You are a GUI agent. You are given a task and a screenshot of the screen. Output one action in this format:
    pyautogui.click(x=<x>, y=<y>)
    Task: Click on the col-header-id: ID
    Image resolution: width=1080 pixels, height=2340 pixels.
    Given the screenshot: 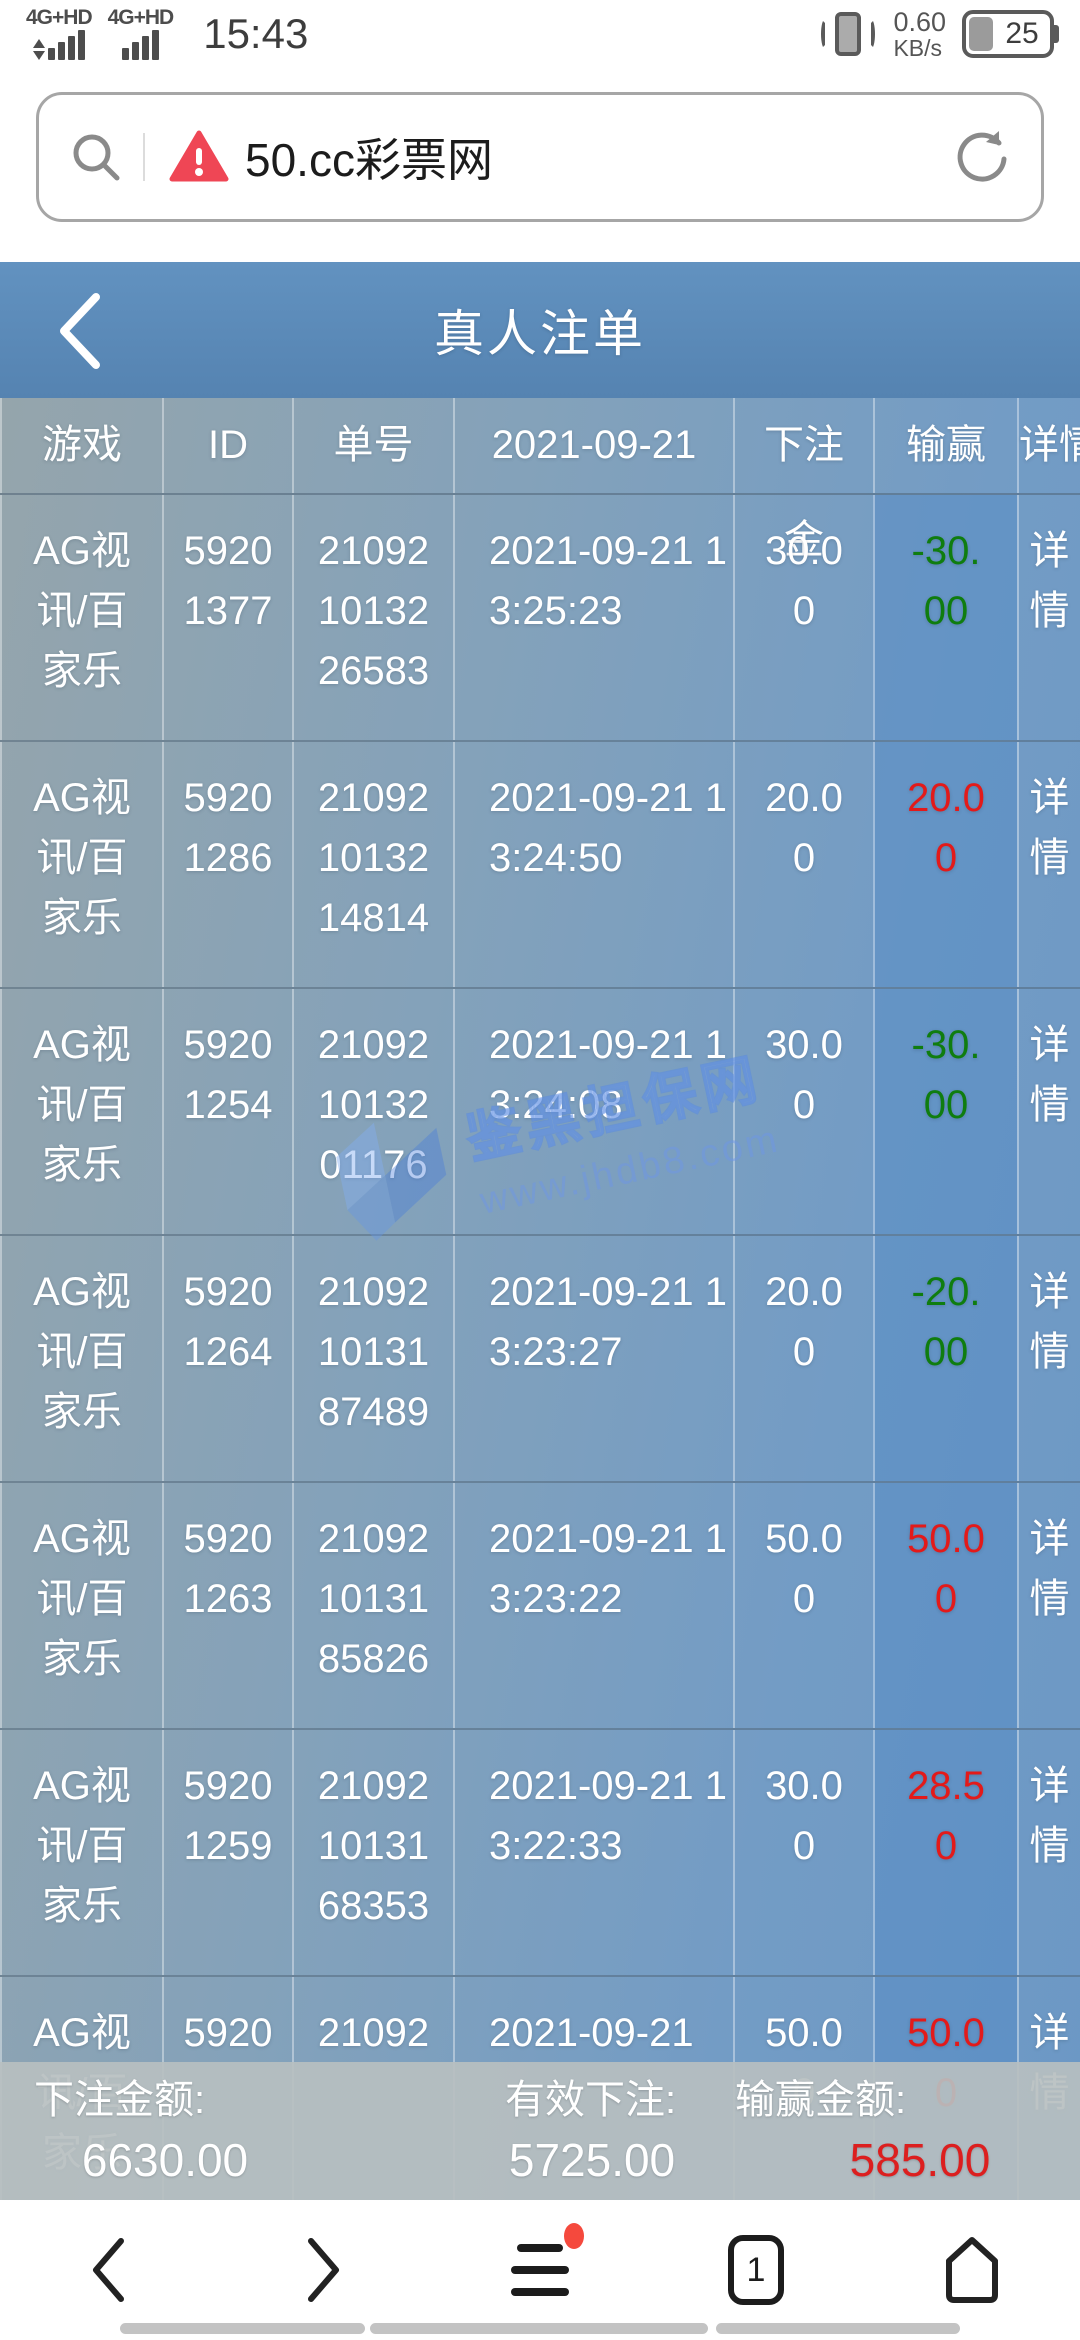 What is the action you would take?
    pyautogui.click(x=227, y=445)
    